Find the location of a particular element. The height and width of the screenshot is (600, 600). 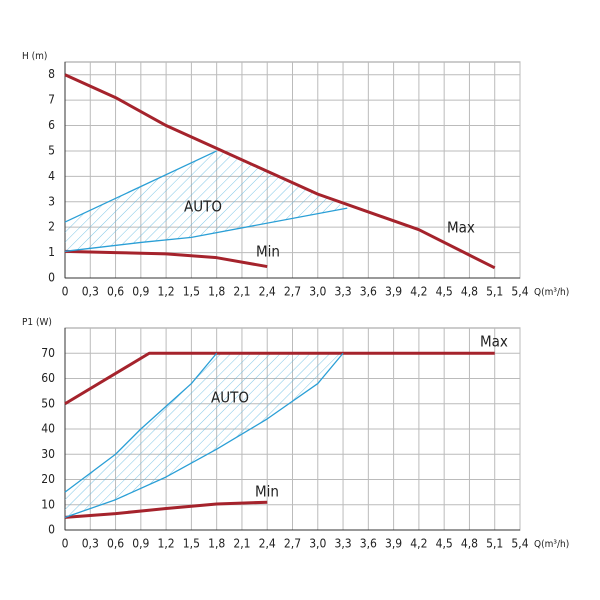

y-tick-label: 70 is located at coordinates (48, 353).